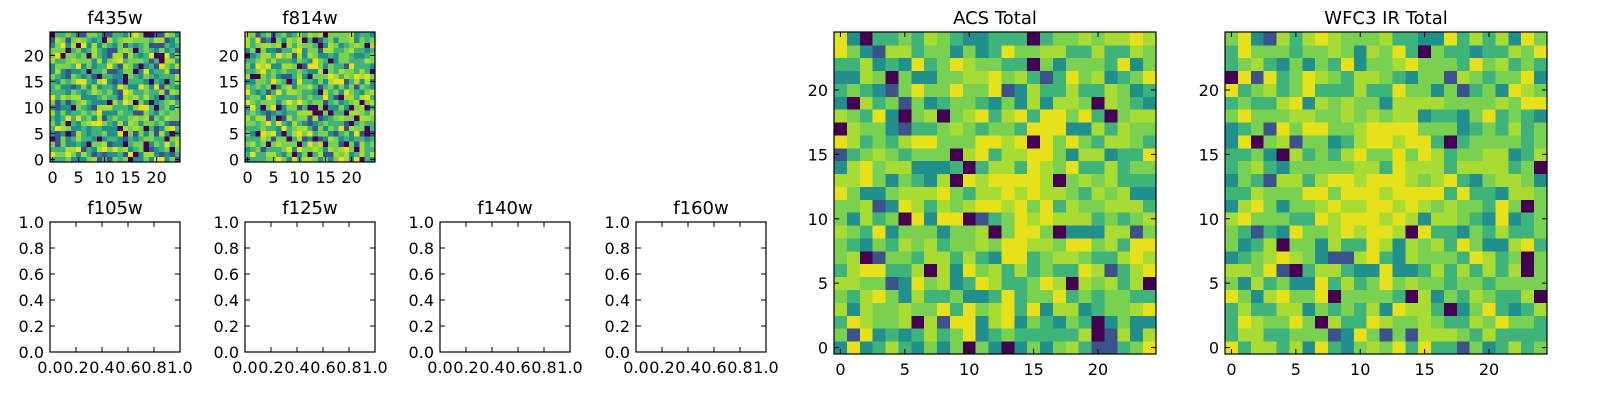 The image size is (1600, 400). I want to click on x-tick-label: 0.4, so click(687, 367).